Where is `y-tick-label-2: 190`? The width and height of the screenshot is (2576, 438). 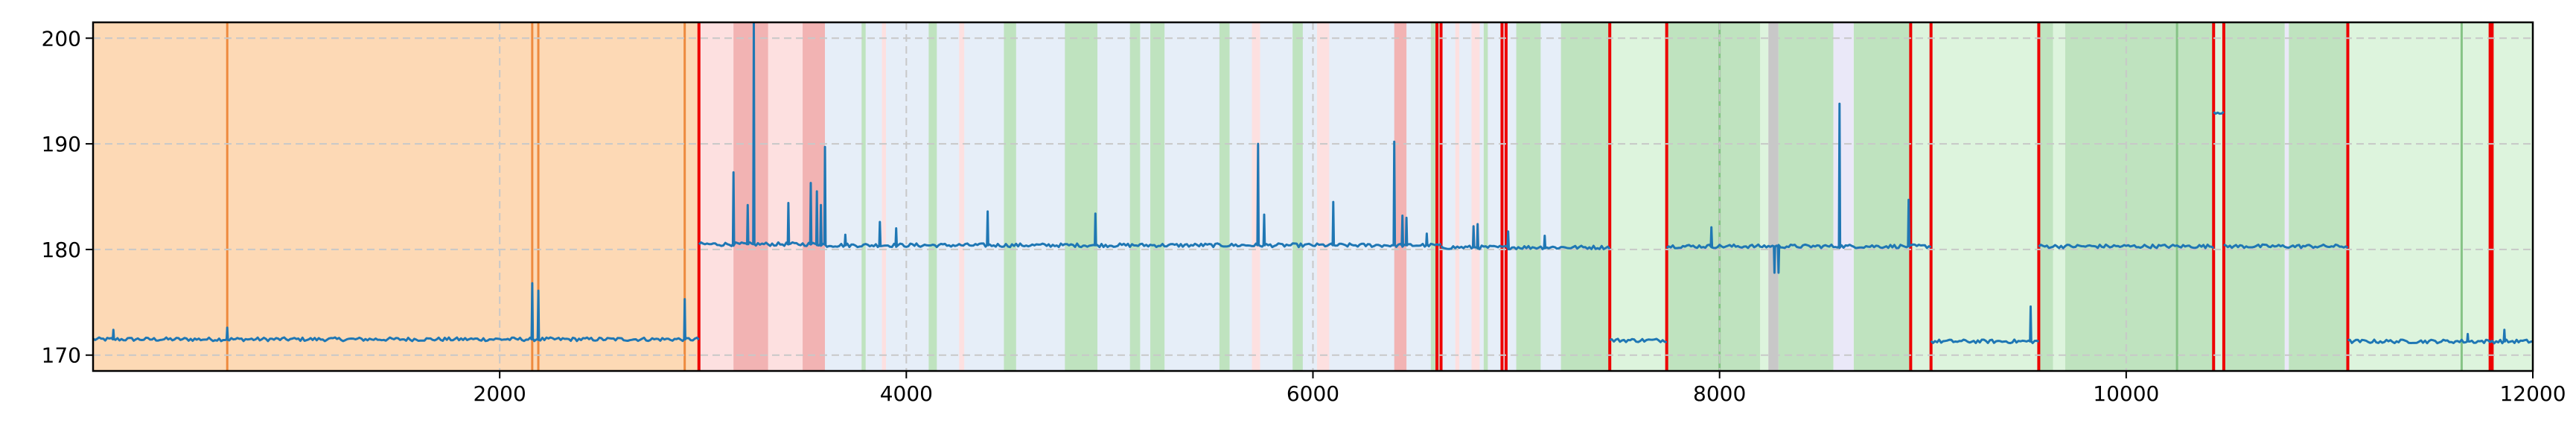 y-tick-label-2: 190 is located at coordinates (61, 144).